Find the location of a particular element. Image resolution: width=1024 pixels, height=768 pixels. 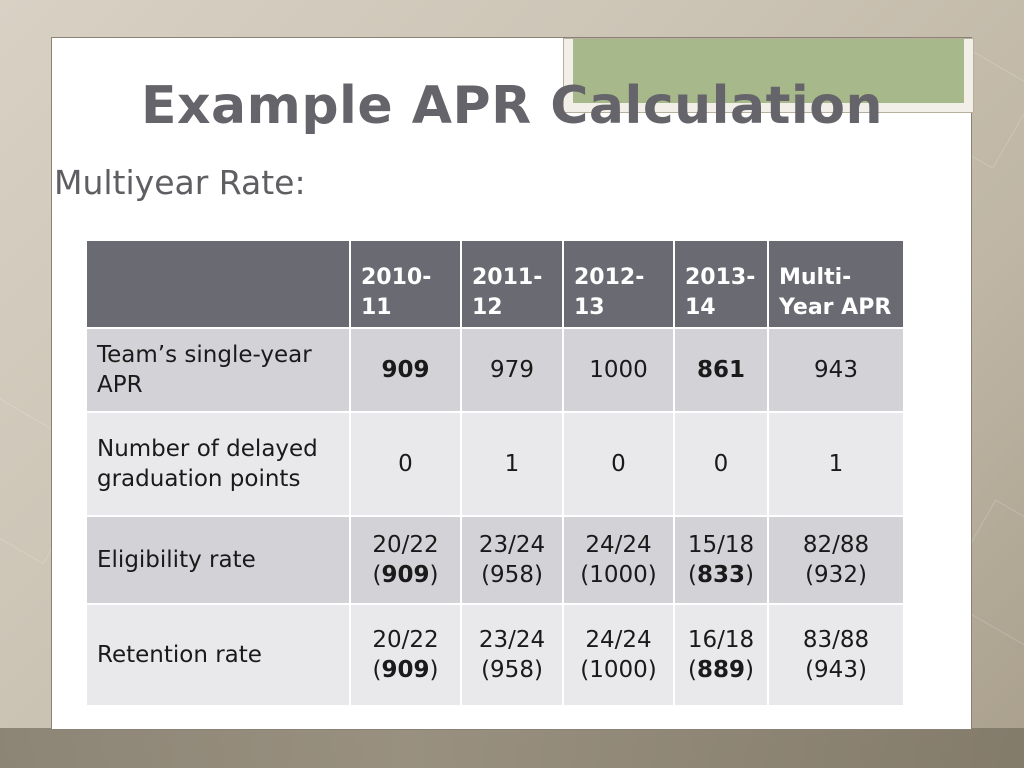

header-cell-empty is located at coordinates (218, 284).